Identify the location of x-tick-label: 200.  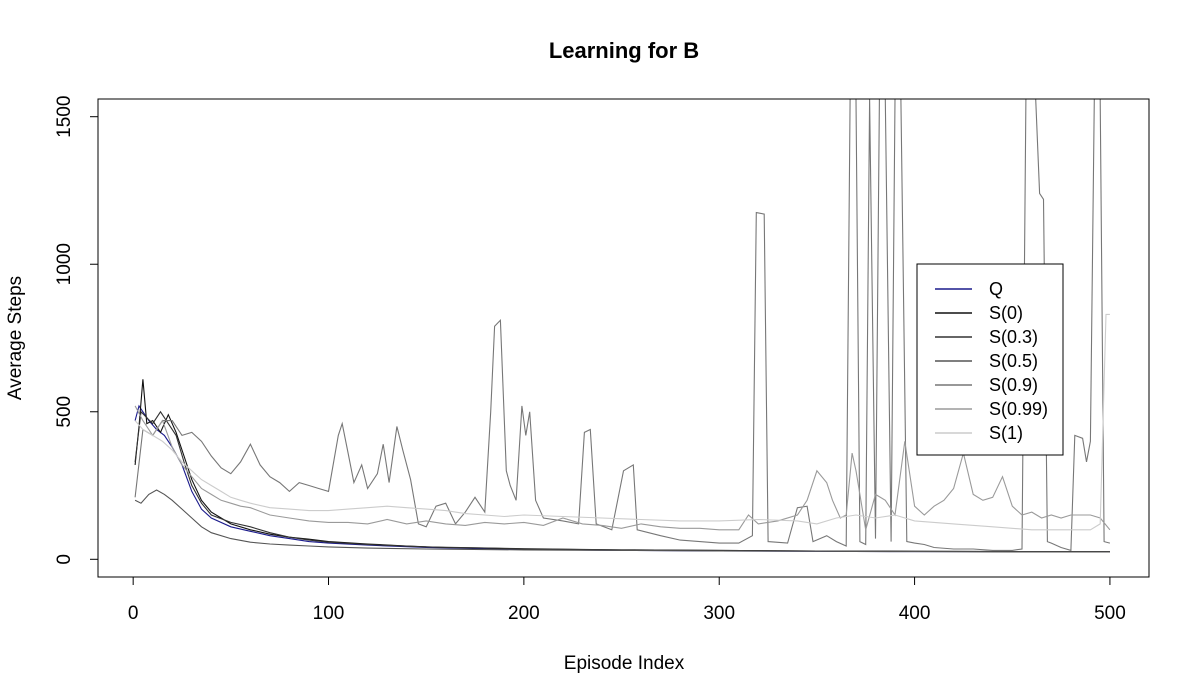
(524, 613).